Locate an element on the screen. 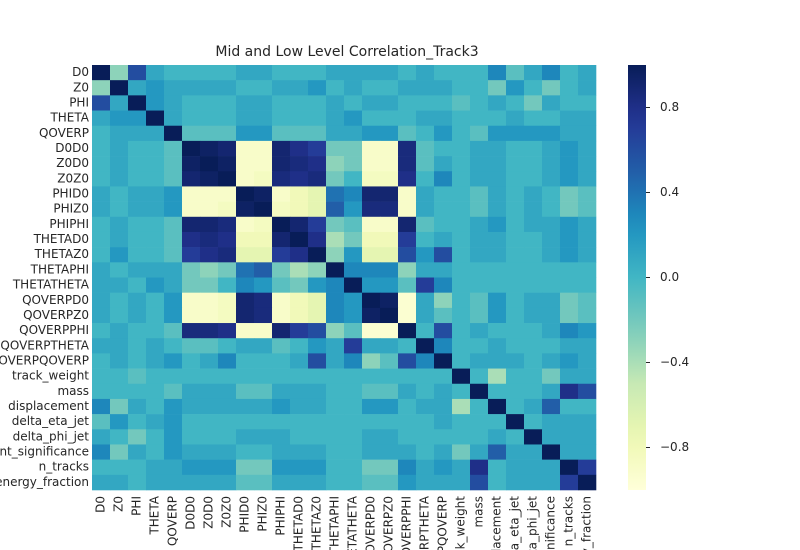 This screenshot has width=800, height=550. x-tick-label: PHI is located at coordinates (137, 506).